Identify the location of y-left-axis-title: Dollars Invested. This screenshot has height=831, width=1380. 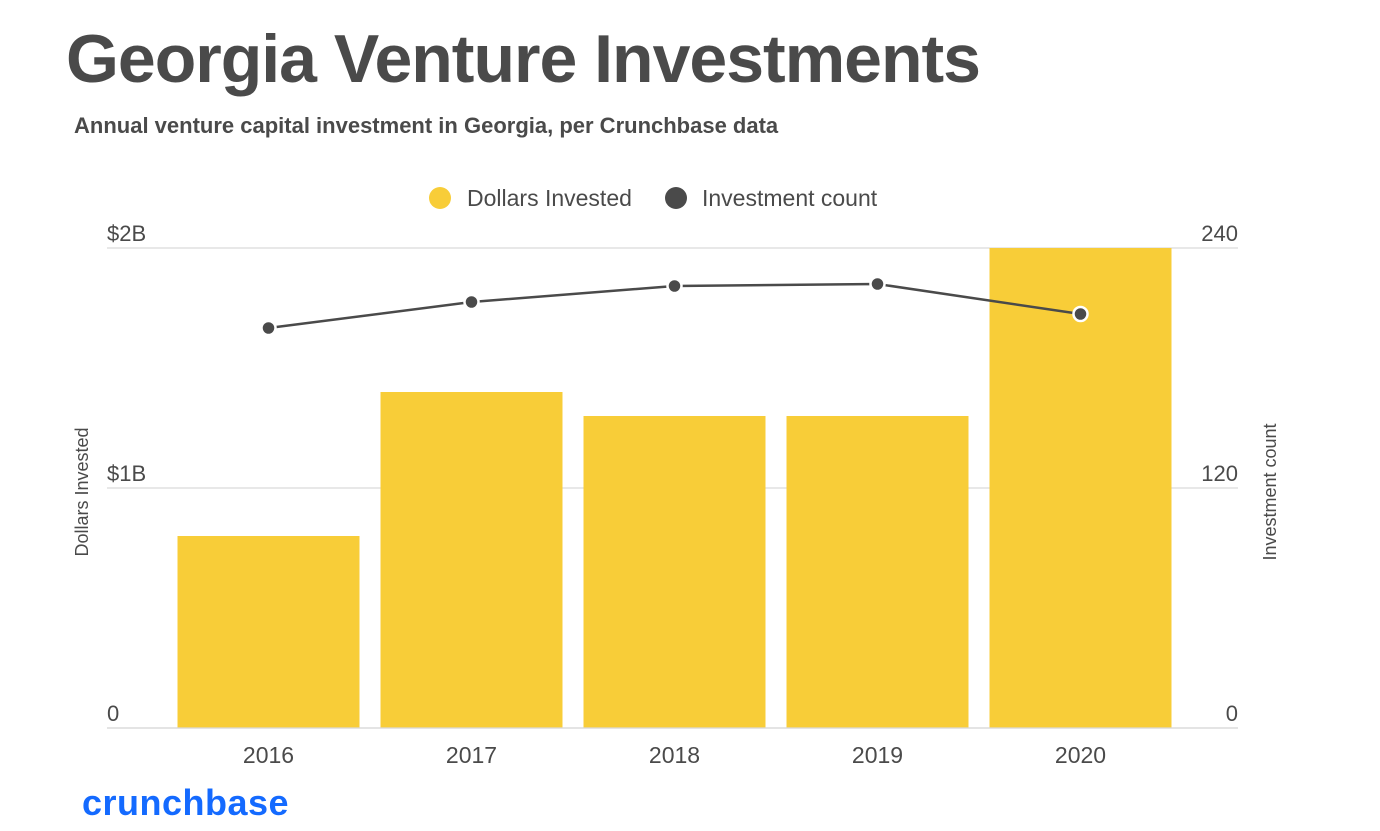
(82, 491).